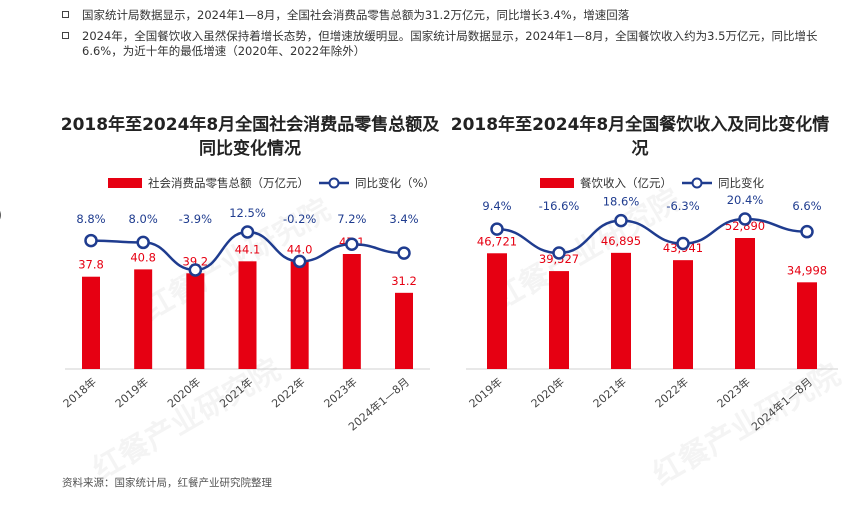 The height and width of the screenshot is (507, 857). What do you see at coordinates (496, 206) in the screenshot?
I see `line-value-label: 9.4%` at bounding box center [496, 206].